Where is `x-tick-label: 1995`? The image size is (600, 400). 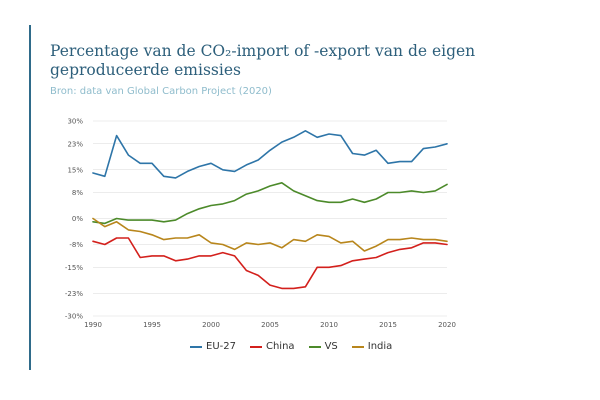 x-tick-label: 1995 is located at coordinates (152, 325).